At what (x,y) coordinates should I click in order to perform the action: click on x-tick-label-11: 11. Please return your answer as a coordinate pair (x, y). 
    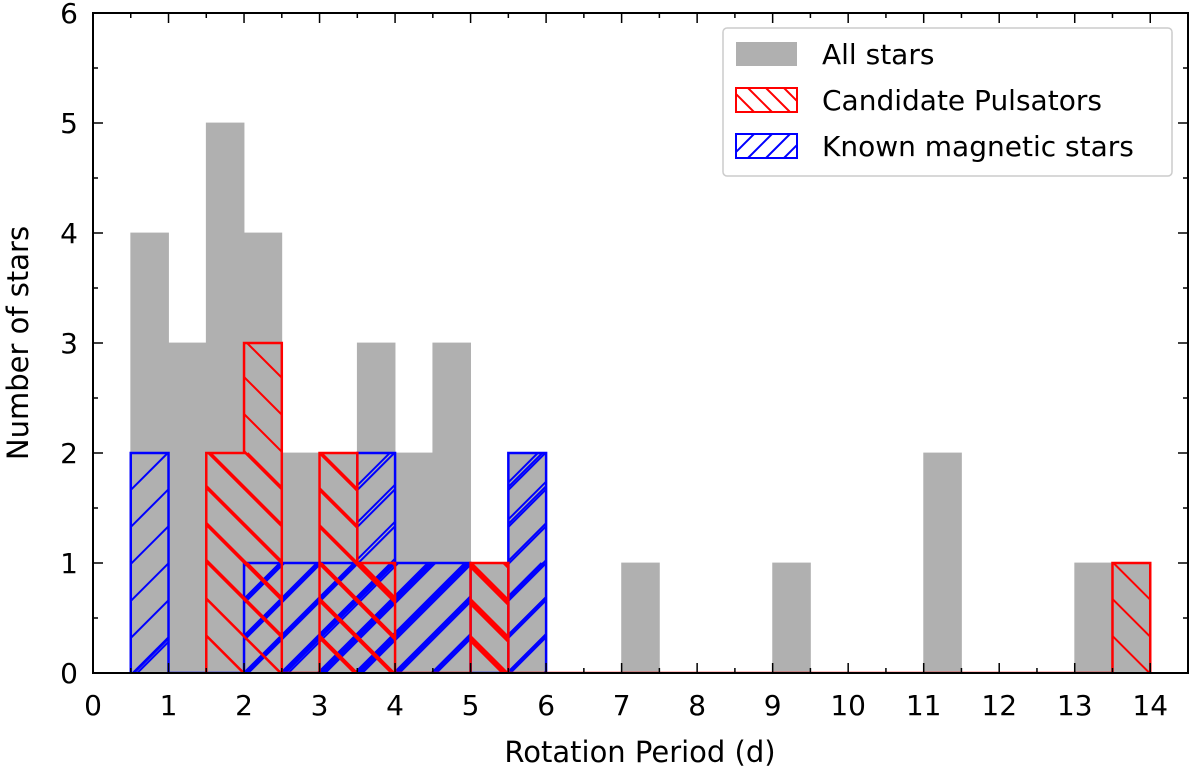
    Looking at the image, I should click on (924, 705).